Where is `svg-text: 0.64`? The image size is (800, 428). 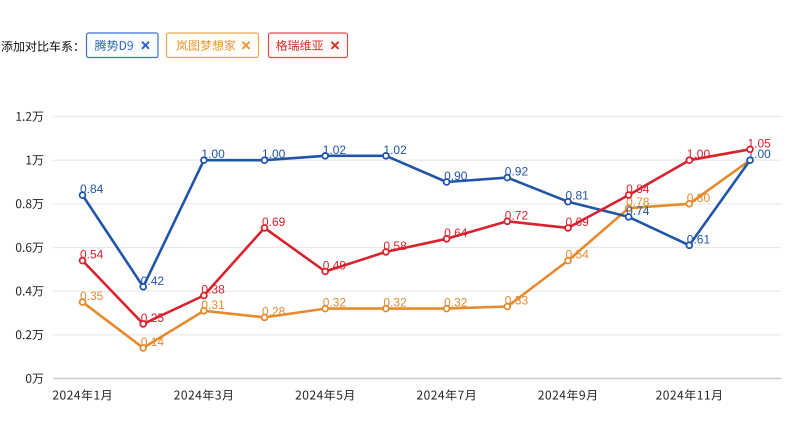
svg-text: 0.64 is located at coordinates (456, 233).